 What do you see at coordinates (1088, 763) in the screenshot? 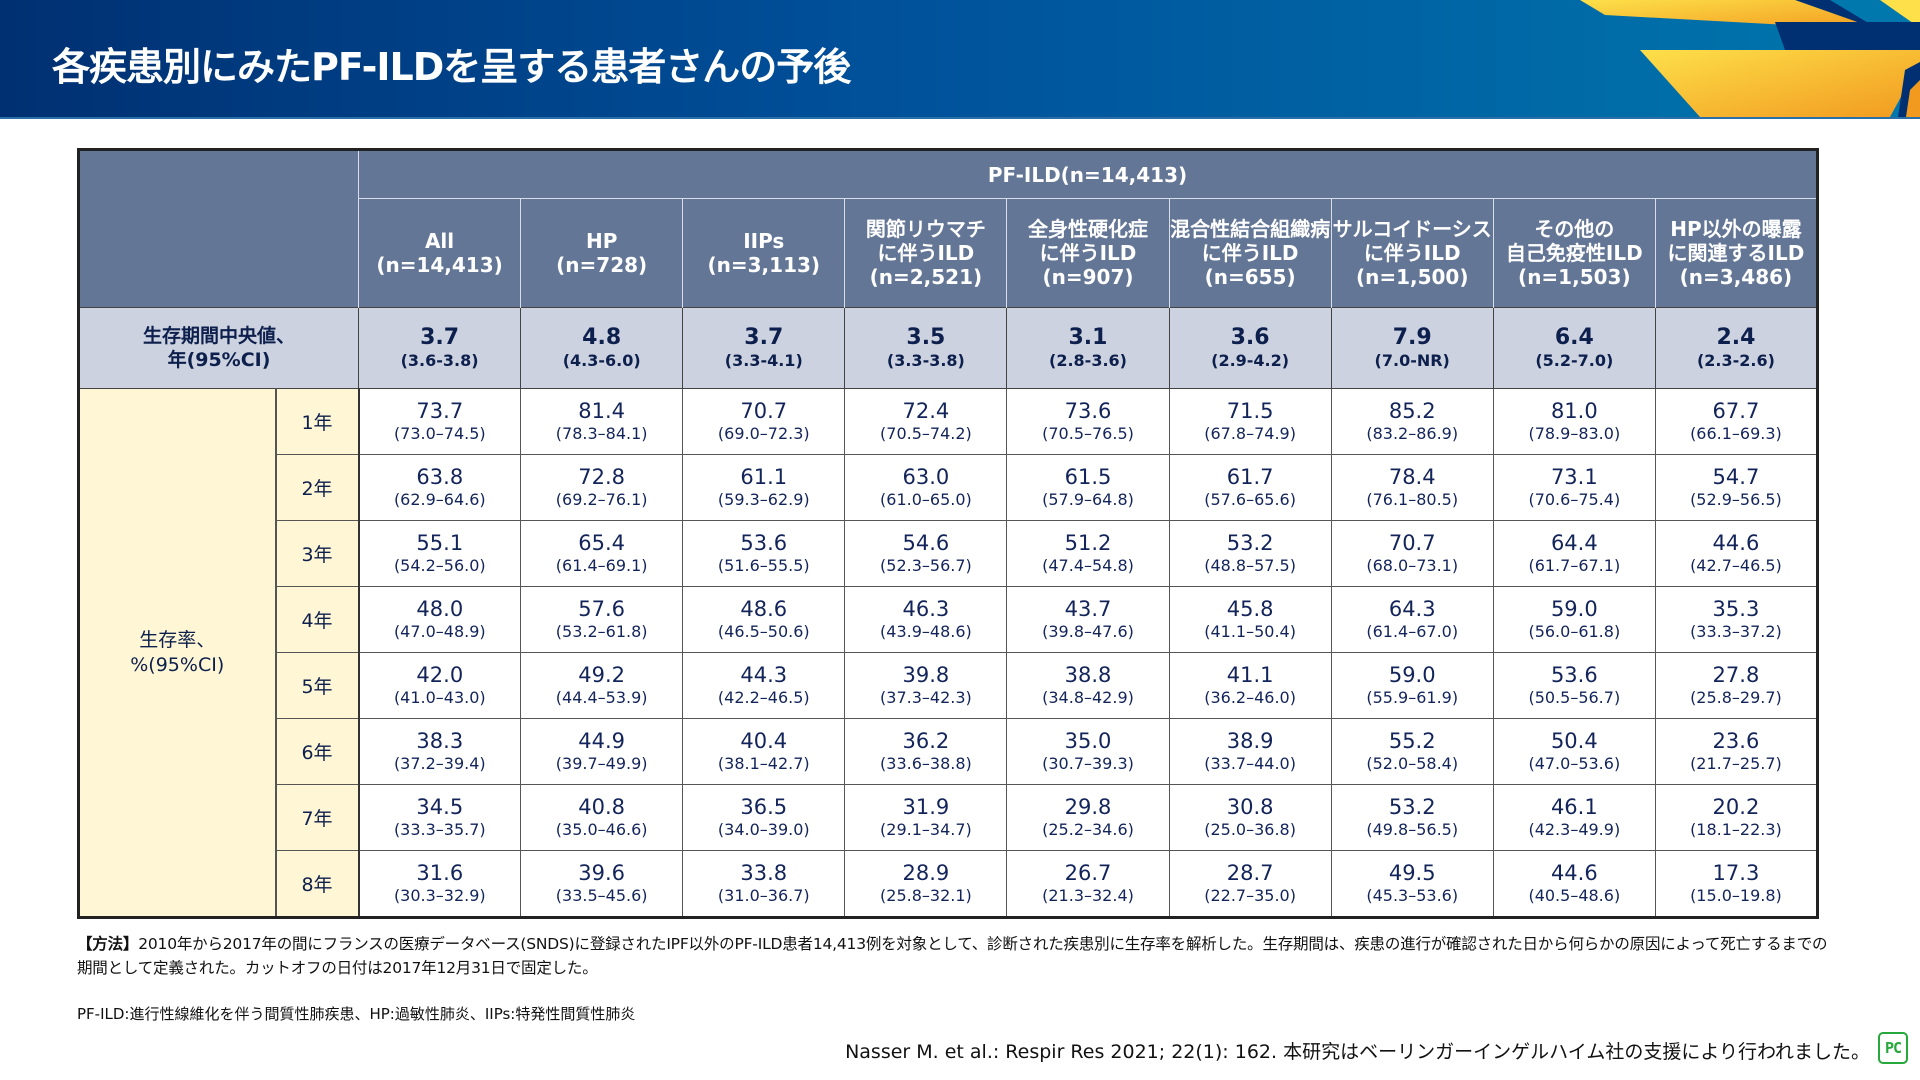
I see `survival-ci: (30.7–39.3)` at bounding box center [1088, 763].